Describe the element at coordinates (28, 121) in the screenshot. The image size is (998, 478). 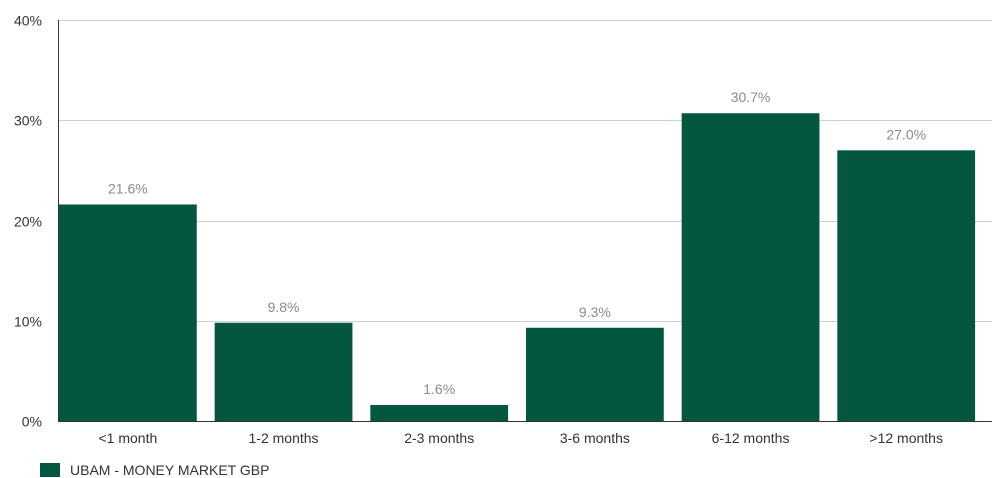
I see `y-tick-label: 30%` at that location.